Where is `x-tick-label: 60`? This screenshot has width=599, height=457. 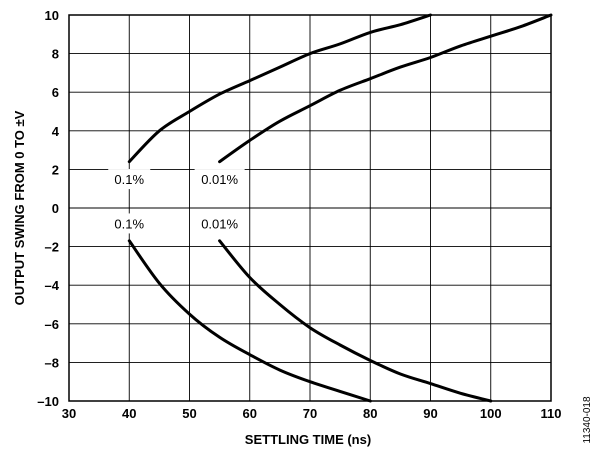 x-tick-label: 60 is located at coordinates (250, 413).